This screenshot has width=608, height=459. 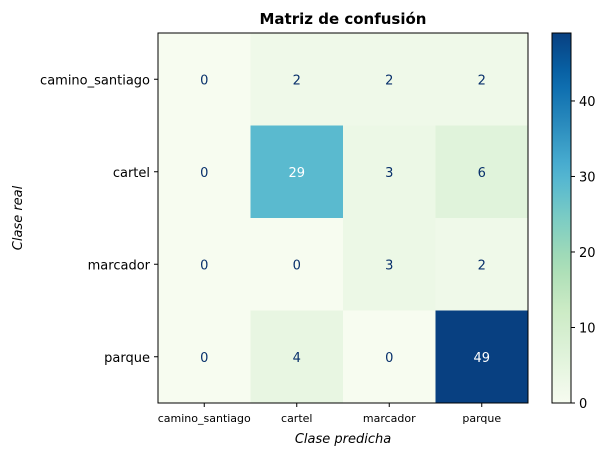 I want to click on x-axis: camino_santiago cartel marcador parque, so click(x=329, y=414).